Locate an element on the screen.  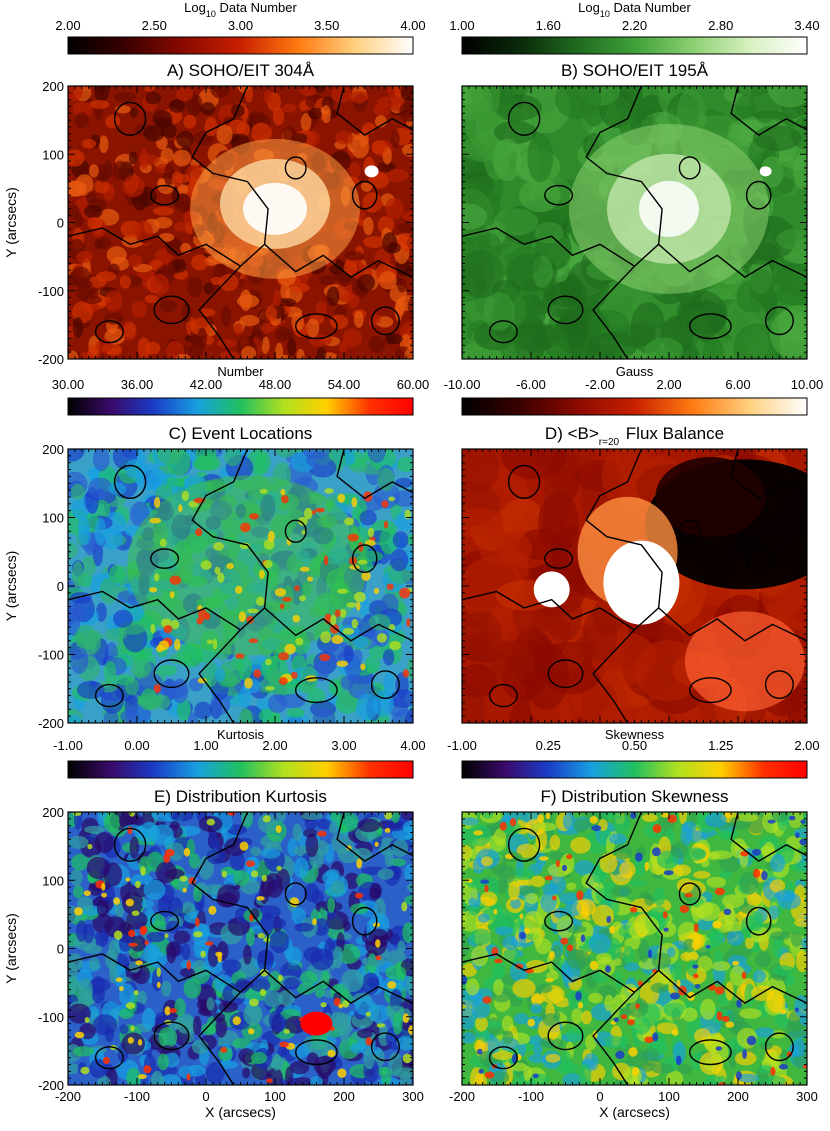
colorbar-tick-label: 48.00 is located at coordinates (275, 384).